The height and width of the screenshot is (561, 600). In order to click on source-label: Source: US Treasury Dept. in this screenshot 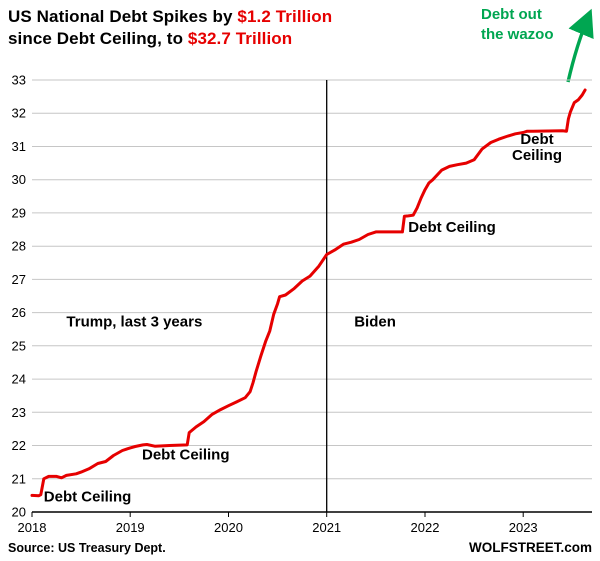, I will do `click(87, 548)`.